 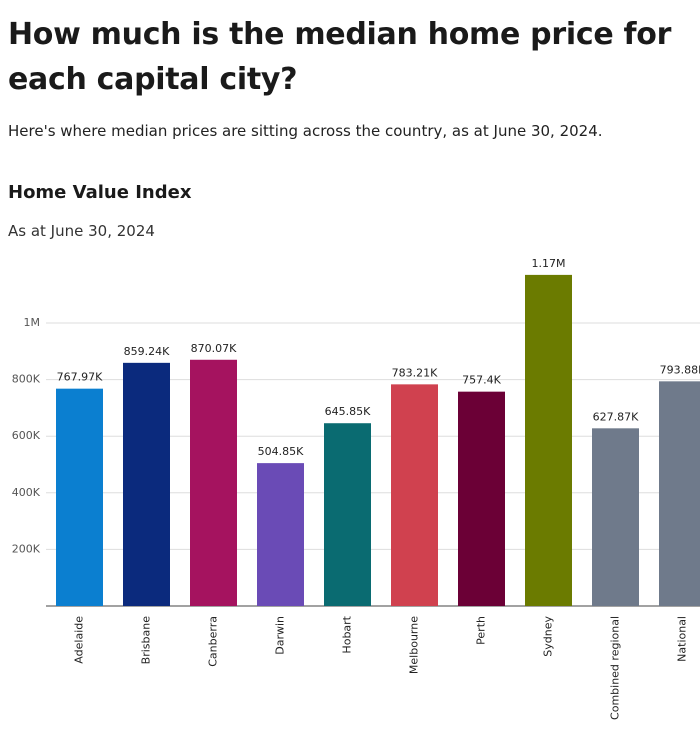 I want to click on y-tick-label: 200K, so click(x=26, y=548).